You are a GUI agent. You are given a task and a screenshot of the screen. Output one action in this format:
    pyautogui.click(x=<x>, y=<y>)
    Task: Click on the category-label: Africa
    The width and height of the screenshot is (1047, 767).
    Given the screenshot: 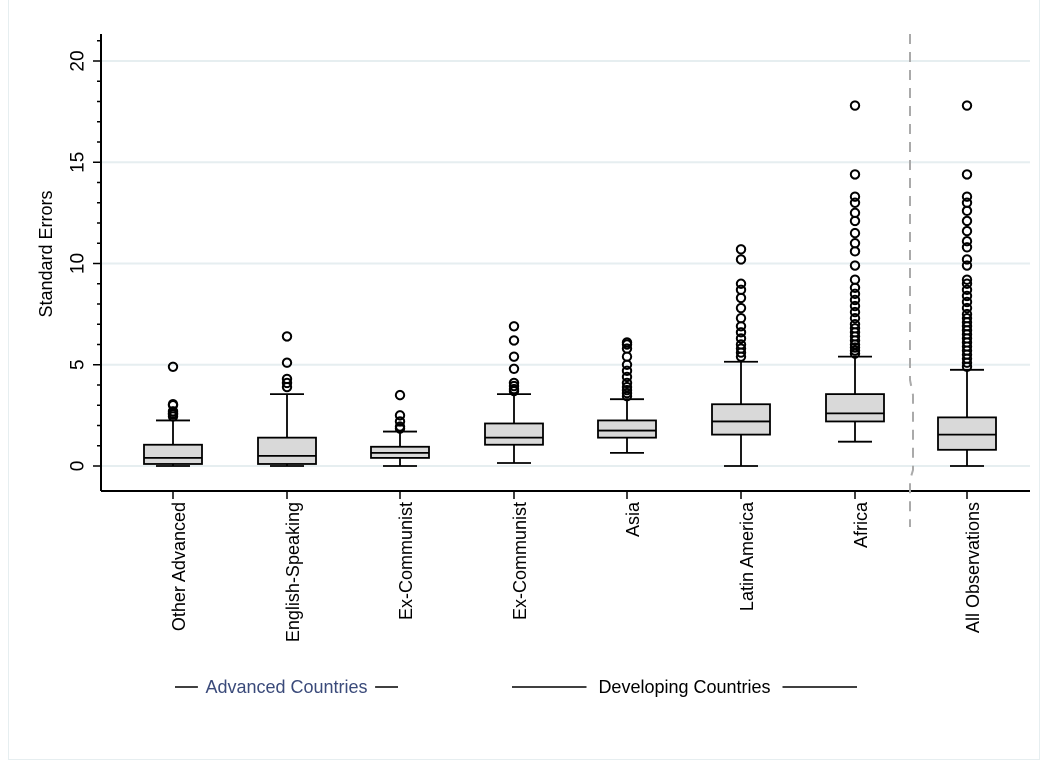 What is the action you would take?
    pyautogui.click(x=861, y=524)
    